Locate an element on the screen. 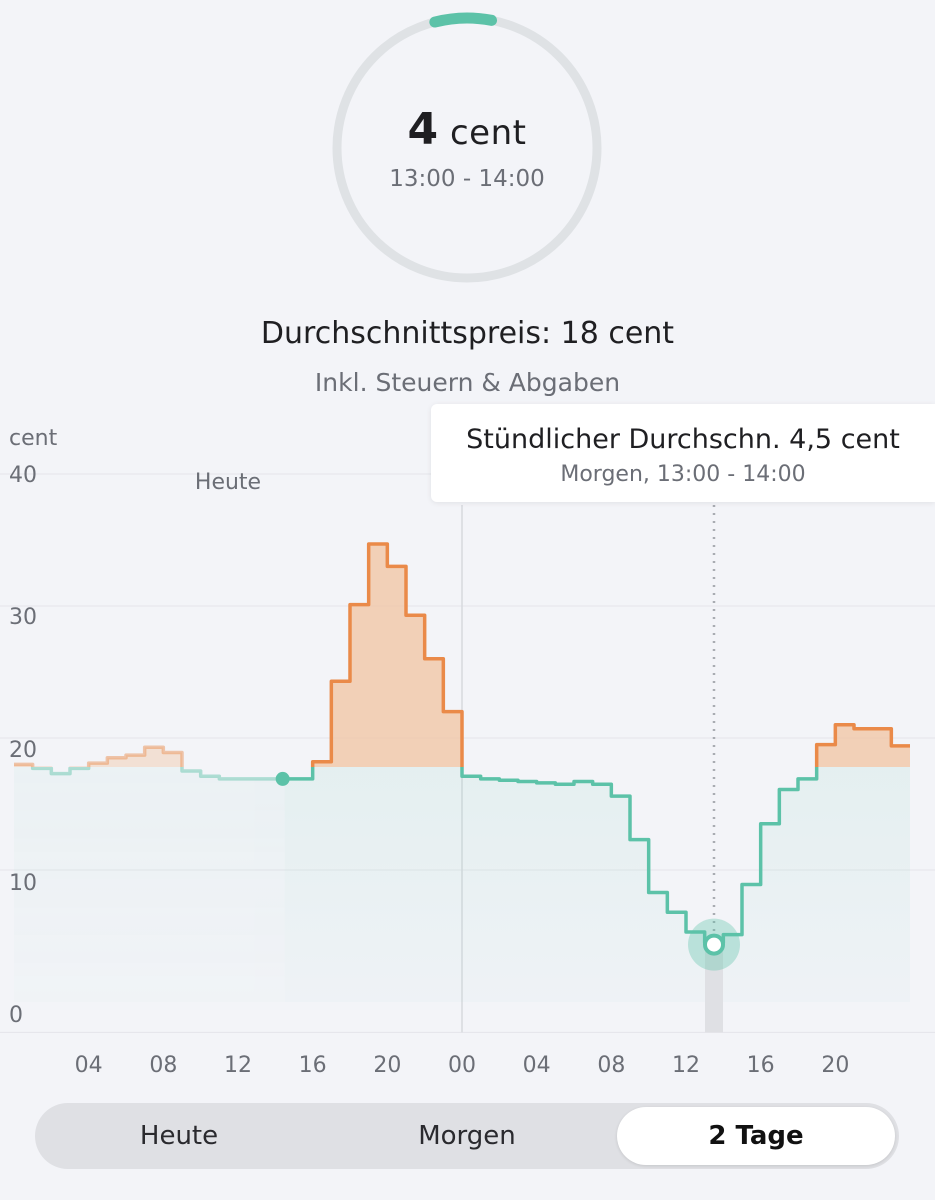 This screenshot has width=935, height=1200. current-price-unit: cent is located at coordinates (488, 133).